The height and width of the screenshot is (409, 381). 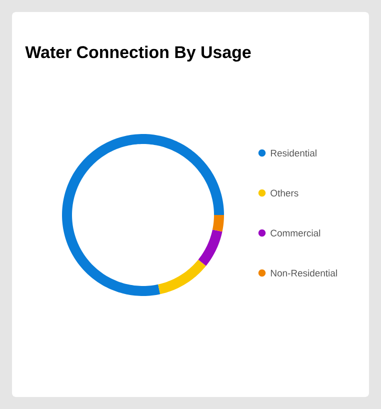 What do you see at coordinates (303, 273) in the screenshot?
I see `legend-label: Non-Residential` at bounding box center [303, 273].